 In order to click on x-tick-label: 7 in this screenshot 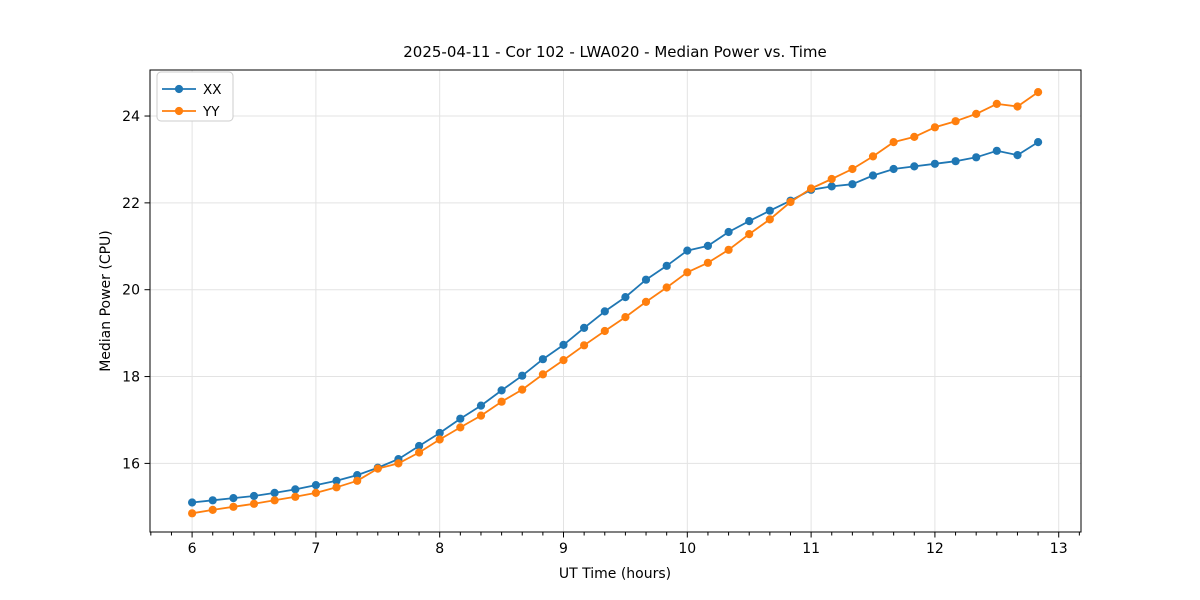, I will do `click(315, 549)`.